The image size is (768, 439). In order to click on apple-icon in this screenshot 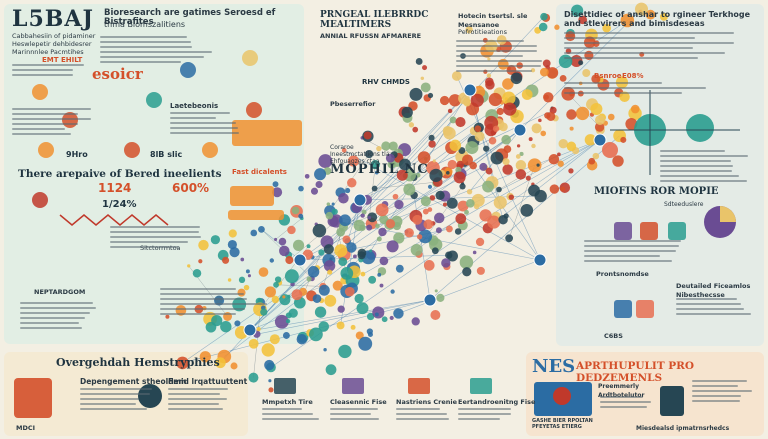, I will do `click(562, 396)`.